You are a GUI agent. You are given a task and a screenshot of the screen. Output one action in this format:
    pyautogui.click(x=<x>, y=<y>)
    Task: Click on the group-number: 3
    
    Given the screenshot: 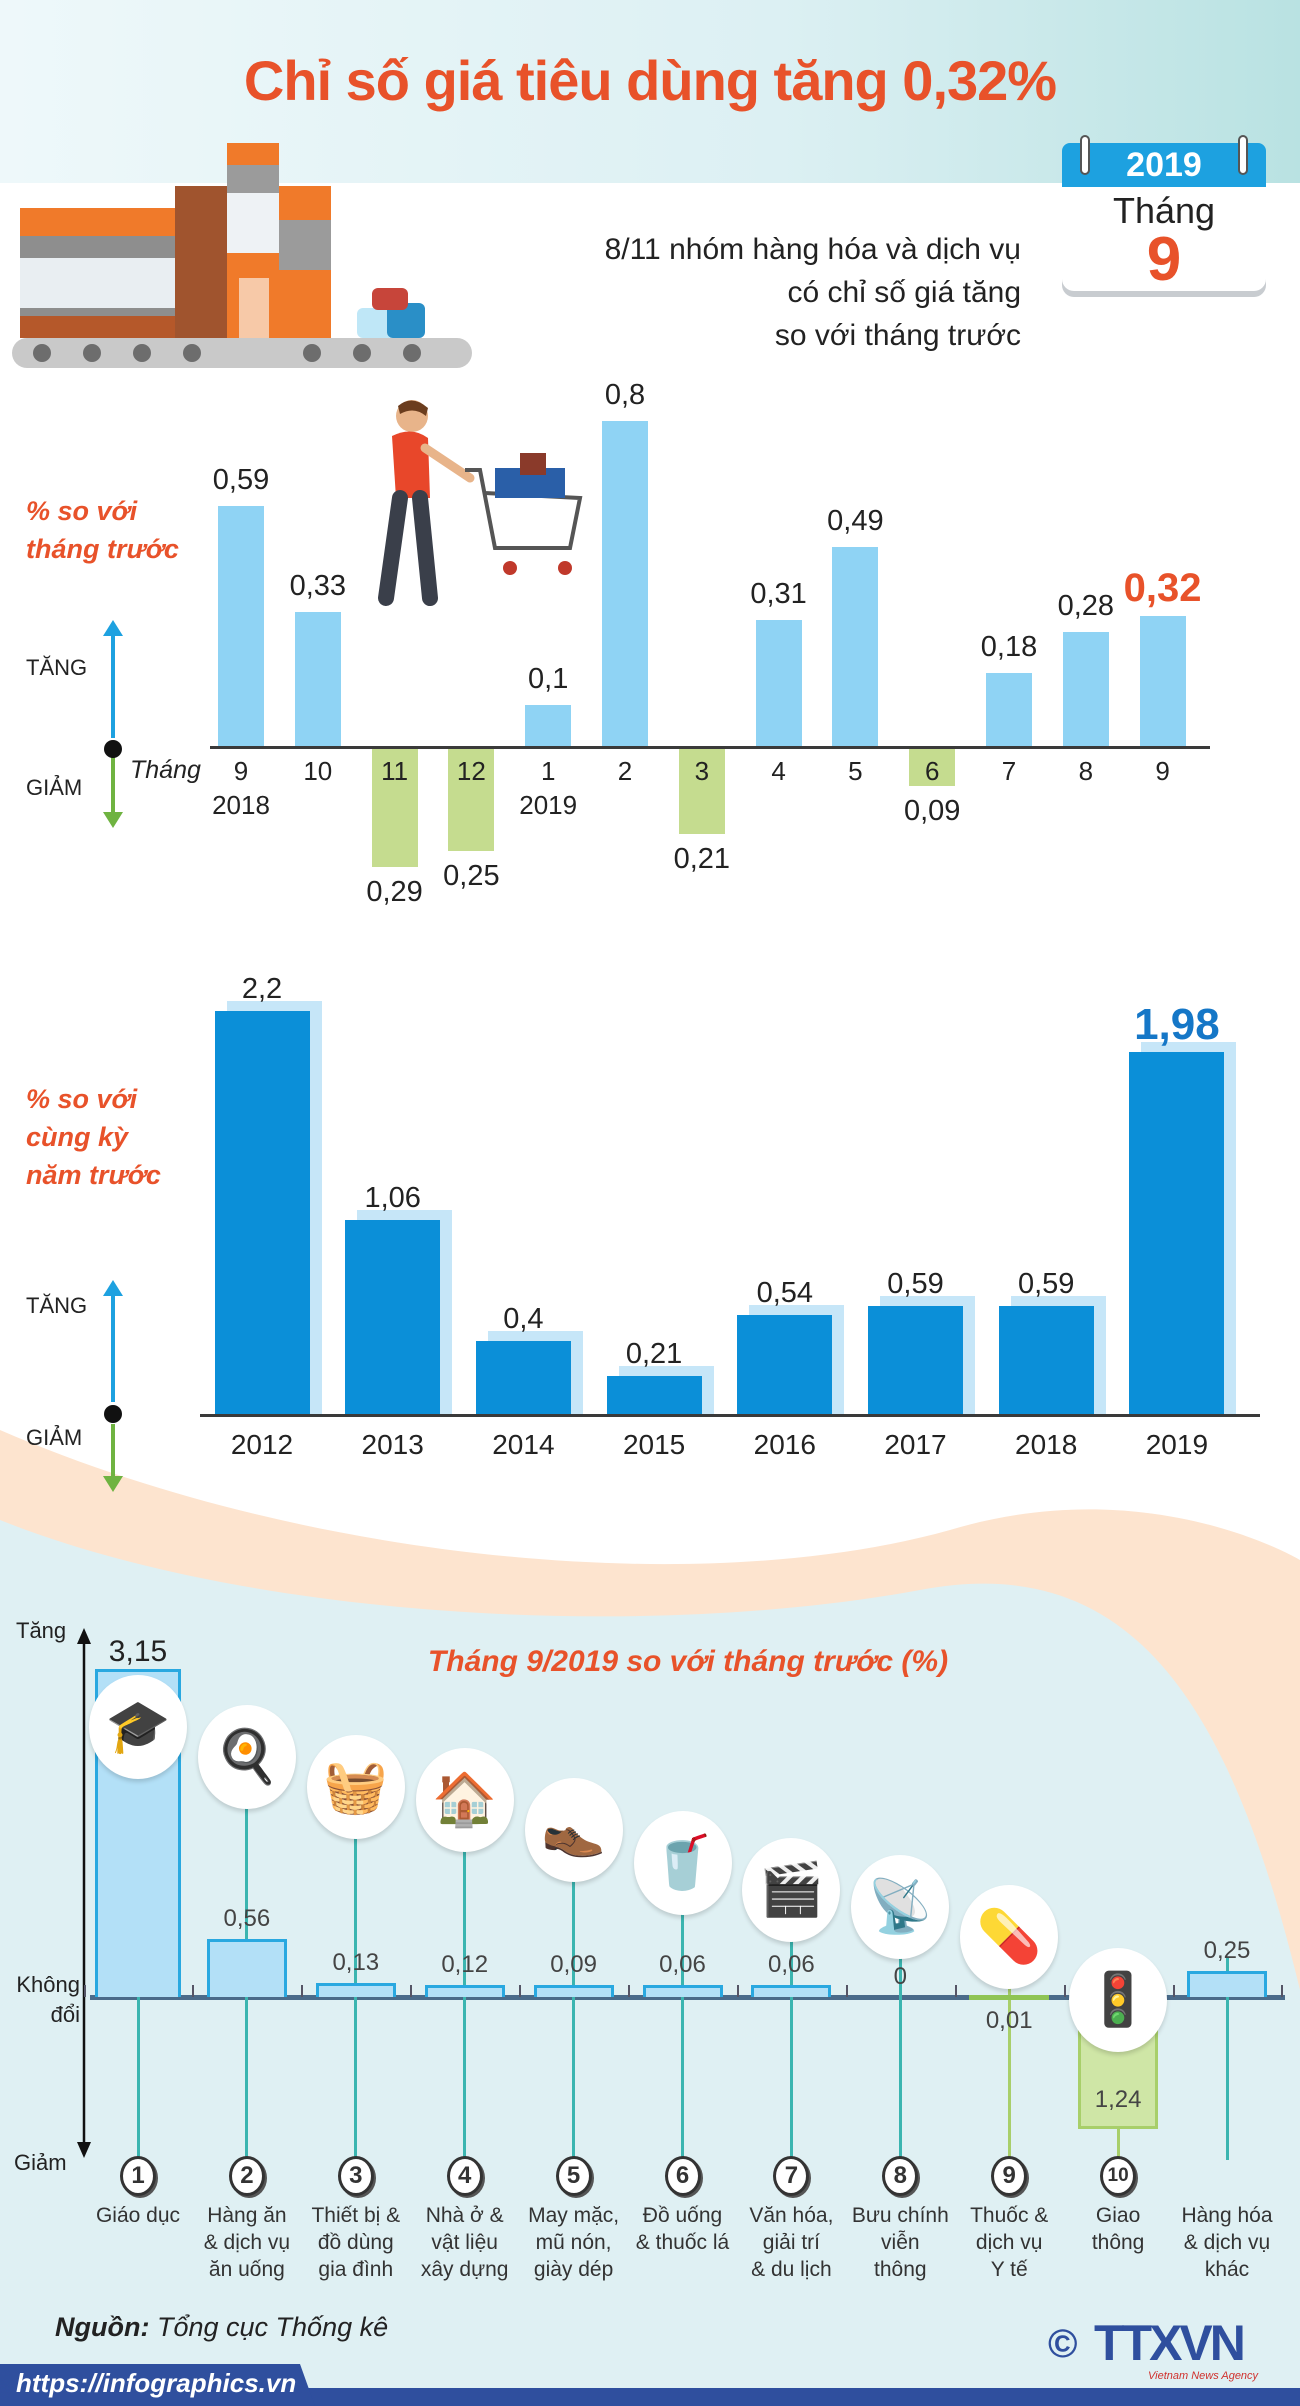 What is the action you would take?
    pyautogui.click(x=355, y=2176)
    